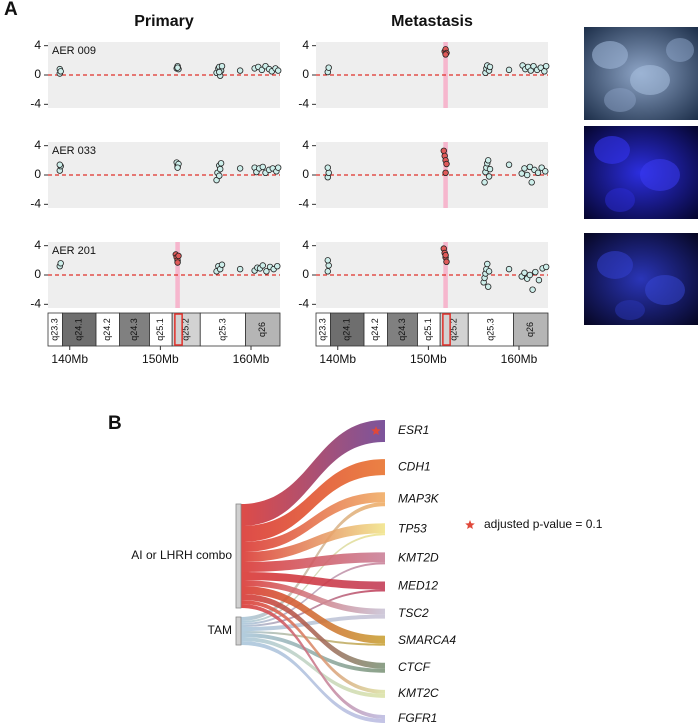 Image resolution: width=700 pixels, height=727 pixels. Describe the element at coordinates (337, 359) in the screenshot. I see `x-tick-label: 140Mb` at that location.